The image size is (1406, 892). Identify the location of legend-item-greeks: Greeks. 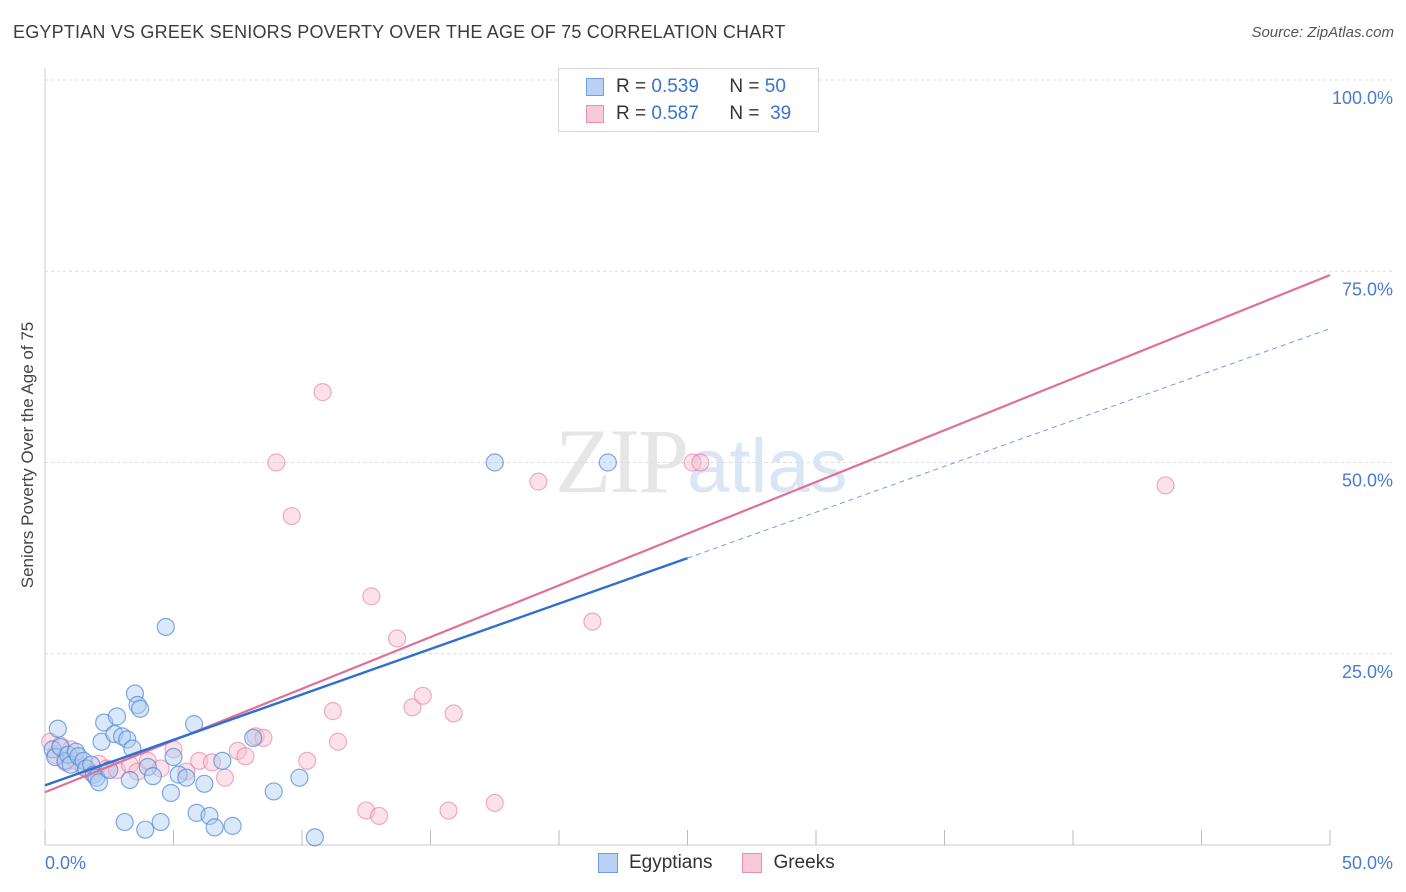
(788, 863).